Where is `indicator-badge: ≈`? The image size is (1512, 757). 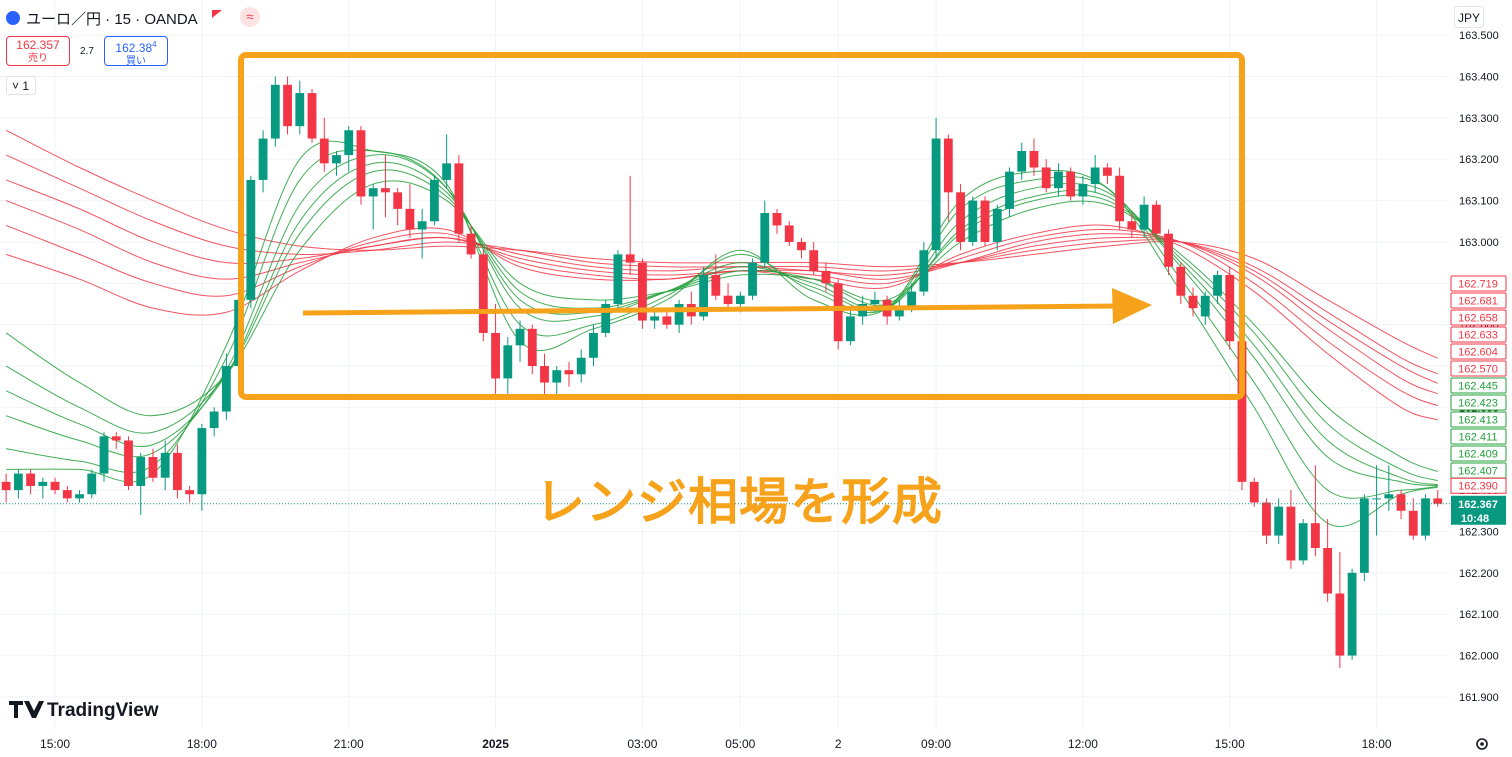 indicator-badge: ≈ is located at coordinates (250, 17).